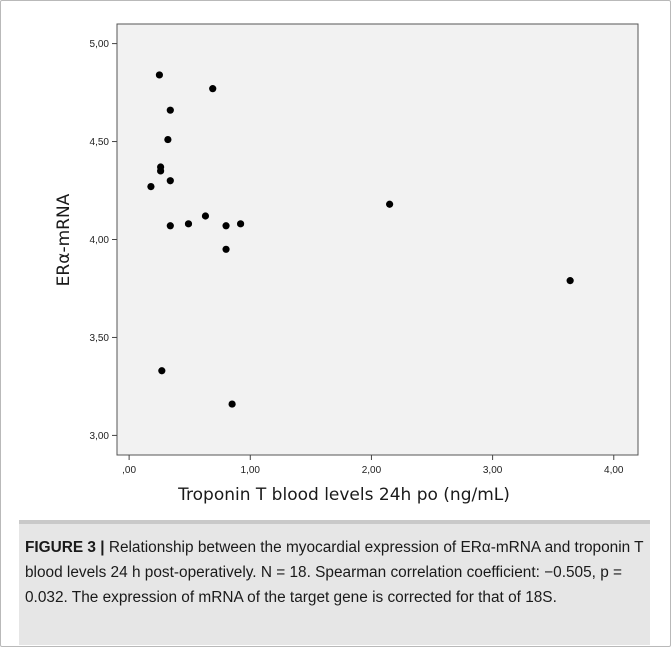  Describe the element at coordinates (100, 436) in the screenshot. I see `y-tick-label: 3,00` at that location.